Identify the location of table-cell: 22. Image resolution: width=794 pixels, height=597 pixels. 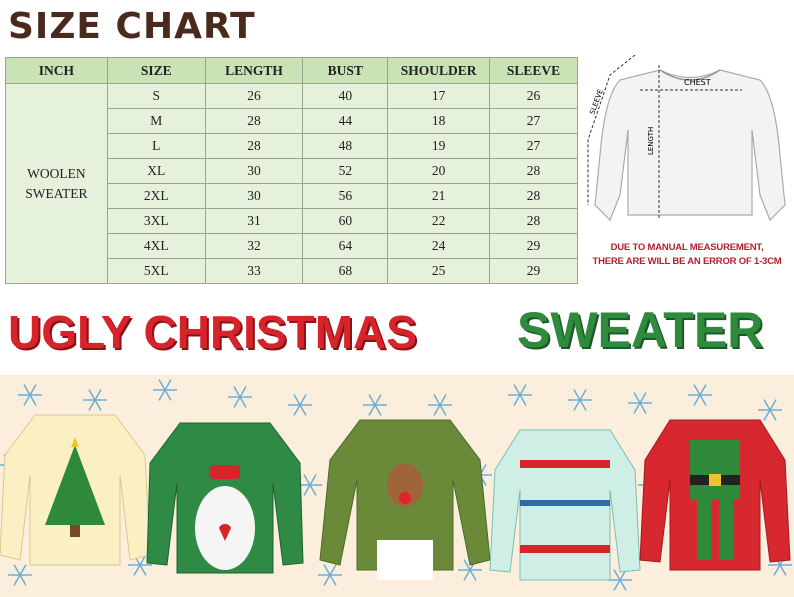
(439, 221).